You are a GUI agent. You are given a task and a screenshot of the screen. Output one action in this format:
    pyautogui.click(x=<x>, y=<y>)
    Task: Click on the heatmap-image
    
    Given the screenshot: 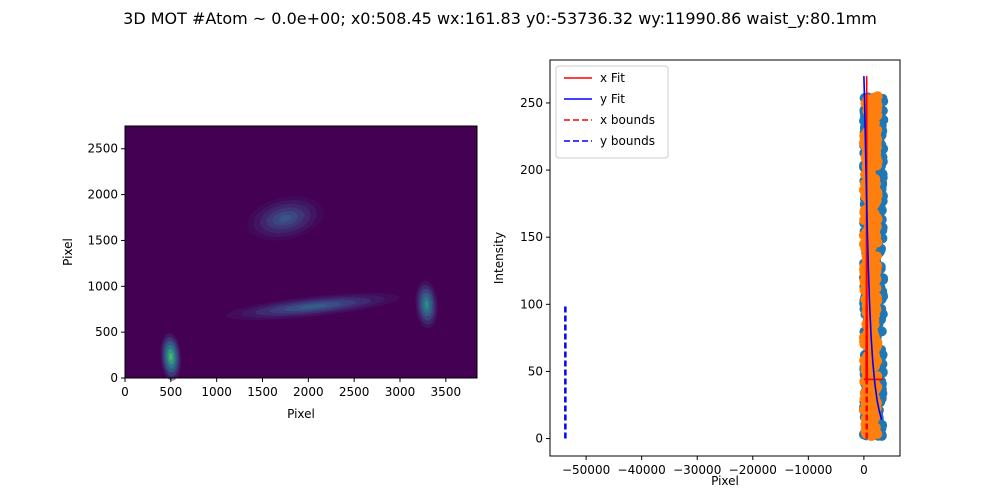 What is the action you would take?
    pyautogui.click(x=299, y=288)
    